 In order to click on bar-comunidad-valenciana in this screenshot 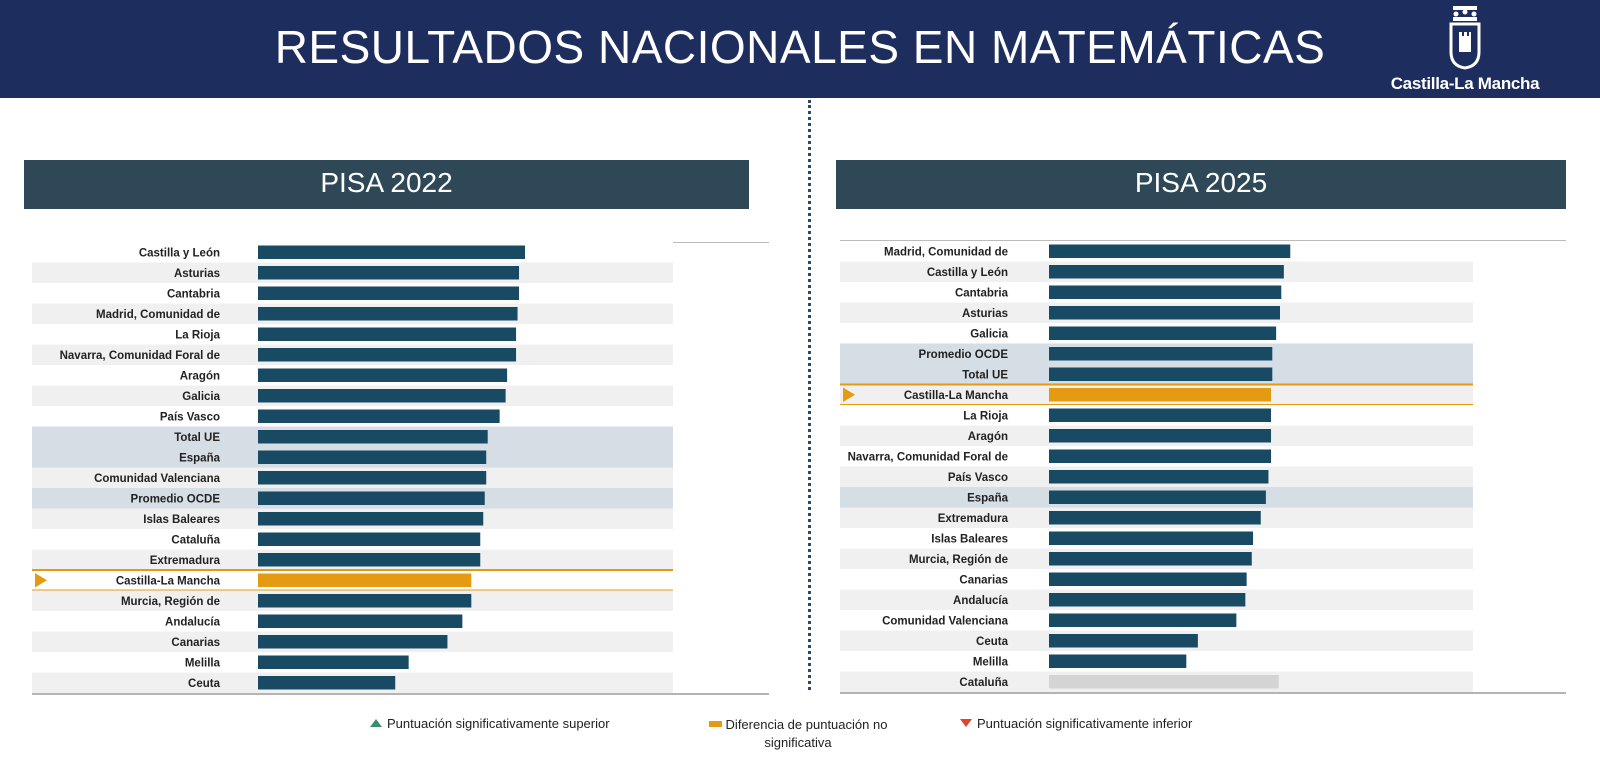, I will do `click(1143, 620)`.